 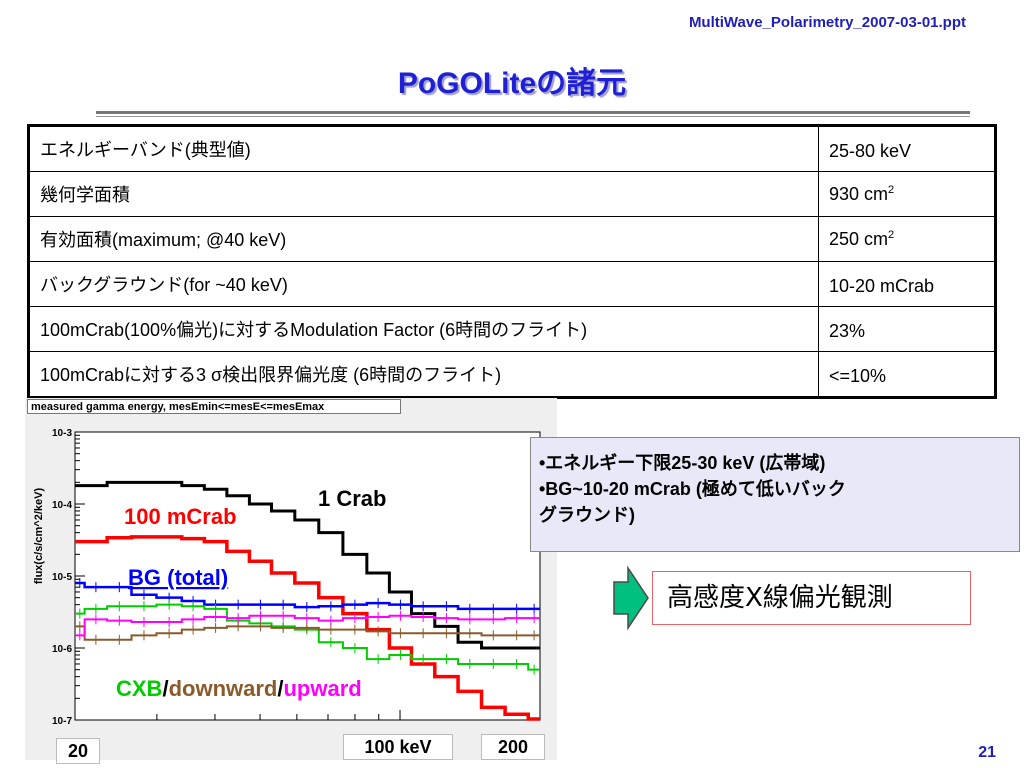 I want to click on y-axis-label: flux(c/s/cm^2/keV), so click(x=39, y=536).